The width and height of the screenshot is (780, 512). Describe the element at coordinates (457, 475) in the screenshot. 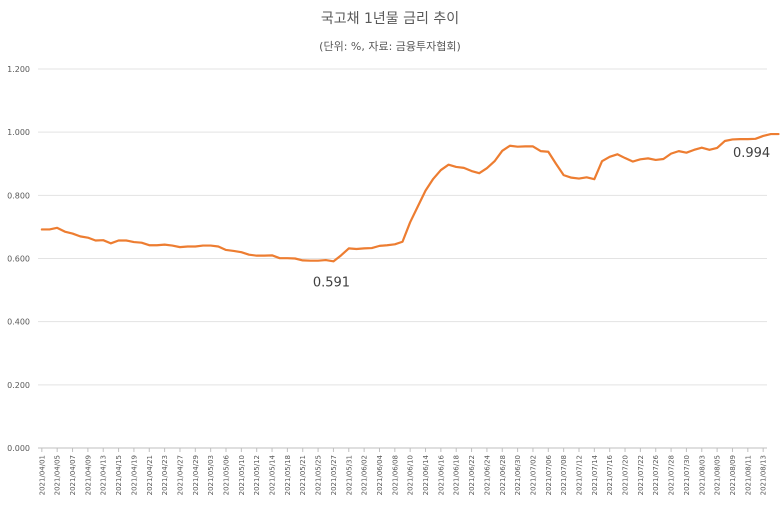

I see `x-tick-label: 2021/06/18` at that location.